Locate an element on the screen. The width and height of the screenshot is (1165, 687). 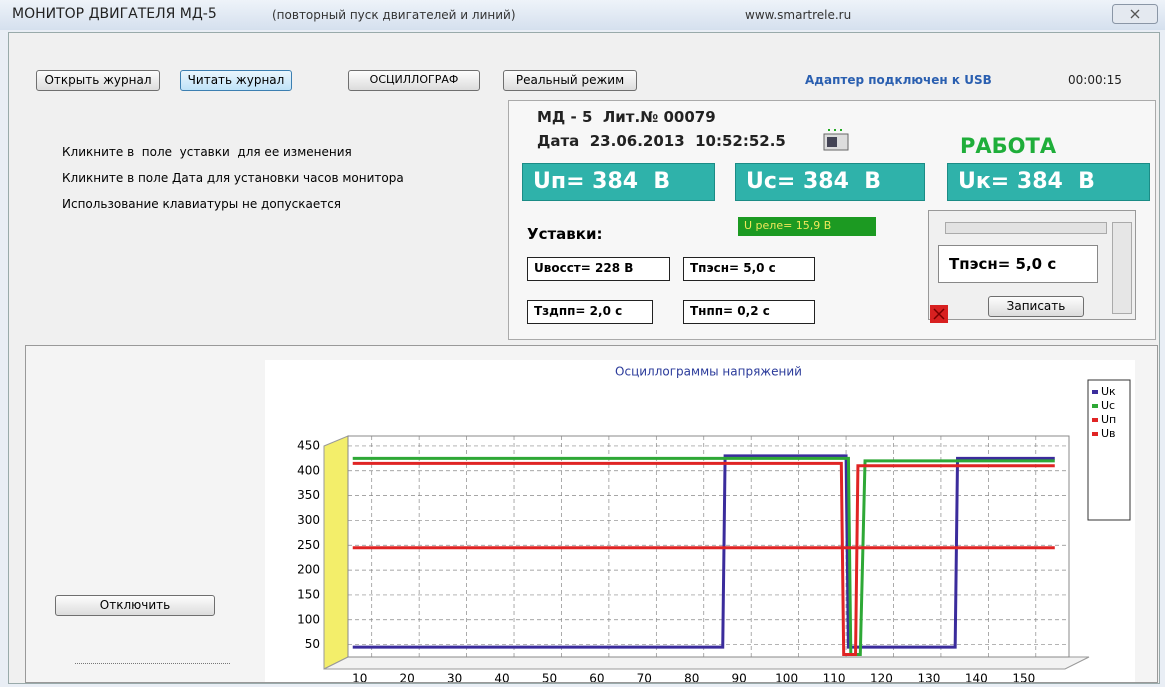
legend-box is located at coordinates (1109, 450).